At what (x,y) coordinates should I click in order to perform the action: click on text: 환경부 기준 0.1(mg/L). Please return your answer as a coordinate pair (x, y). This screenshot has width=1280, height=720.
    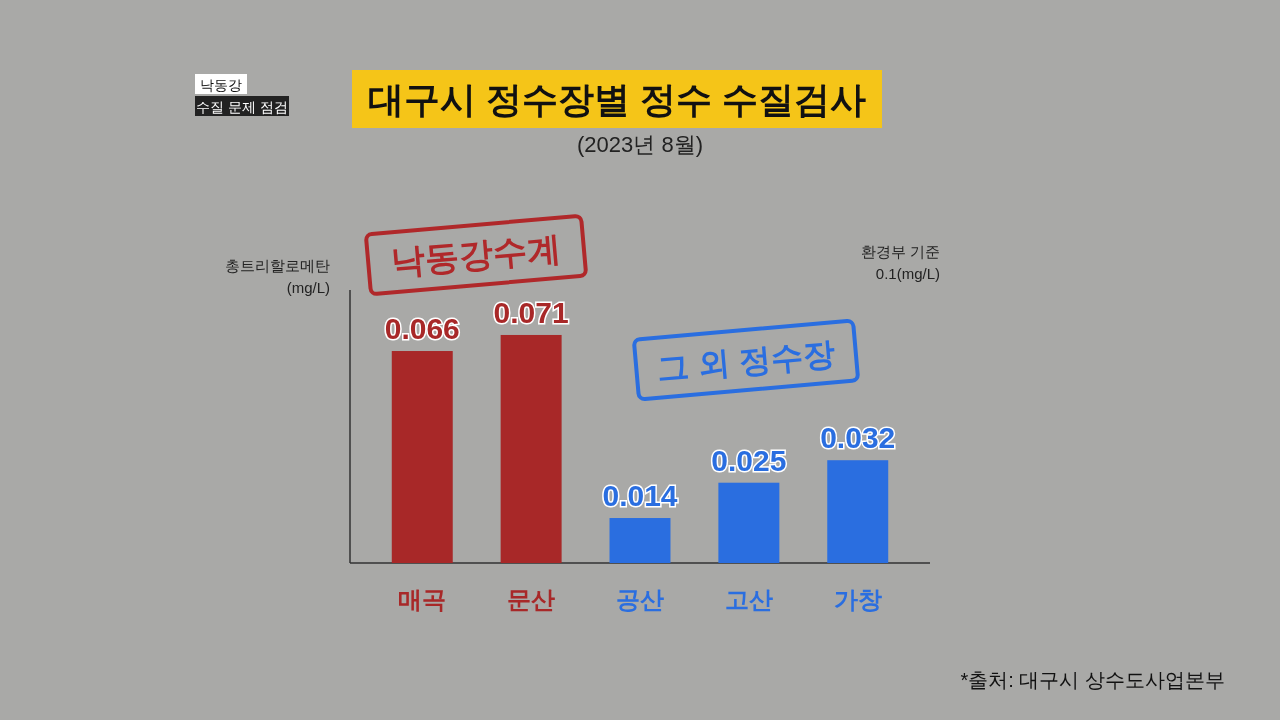
    Looking at the image, I should click on (900, 262).